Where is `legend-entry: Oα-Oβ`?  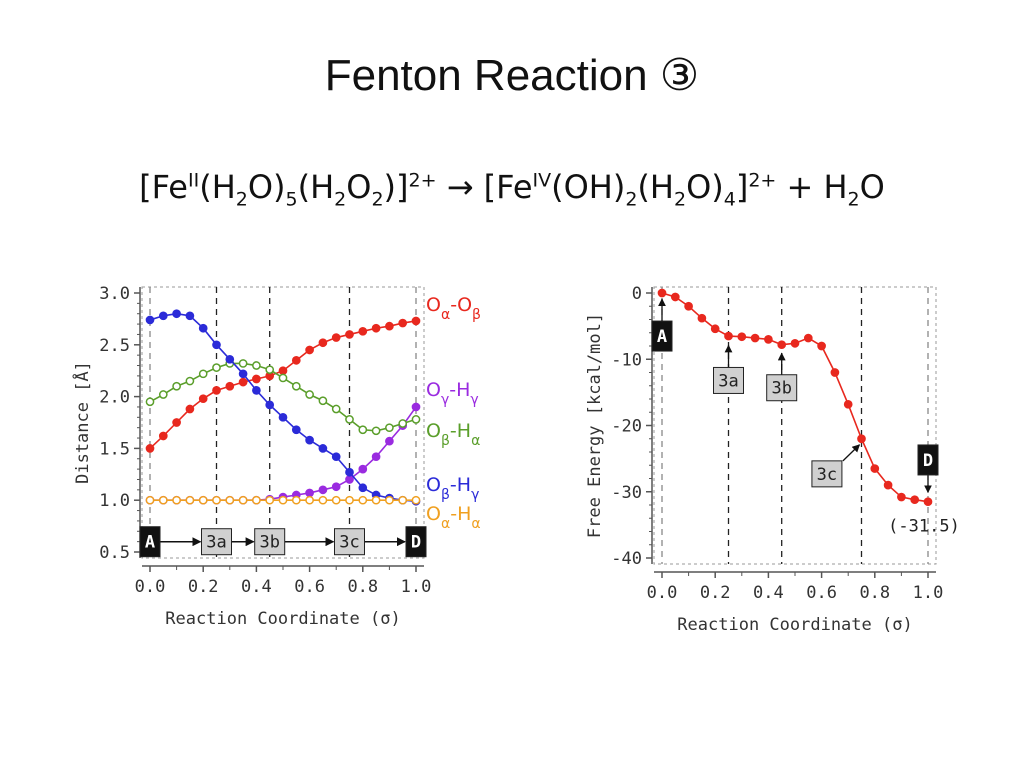 legend-entry: Oα-Oβ is located at coordinates (453, 308).